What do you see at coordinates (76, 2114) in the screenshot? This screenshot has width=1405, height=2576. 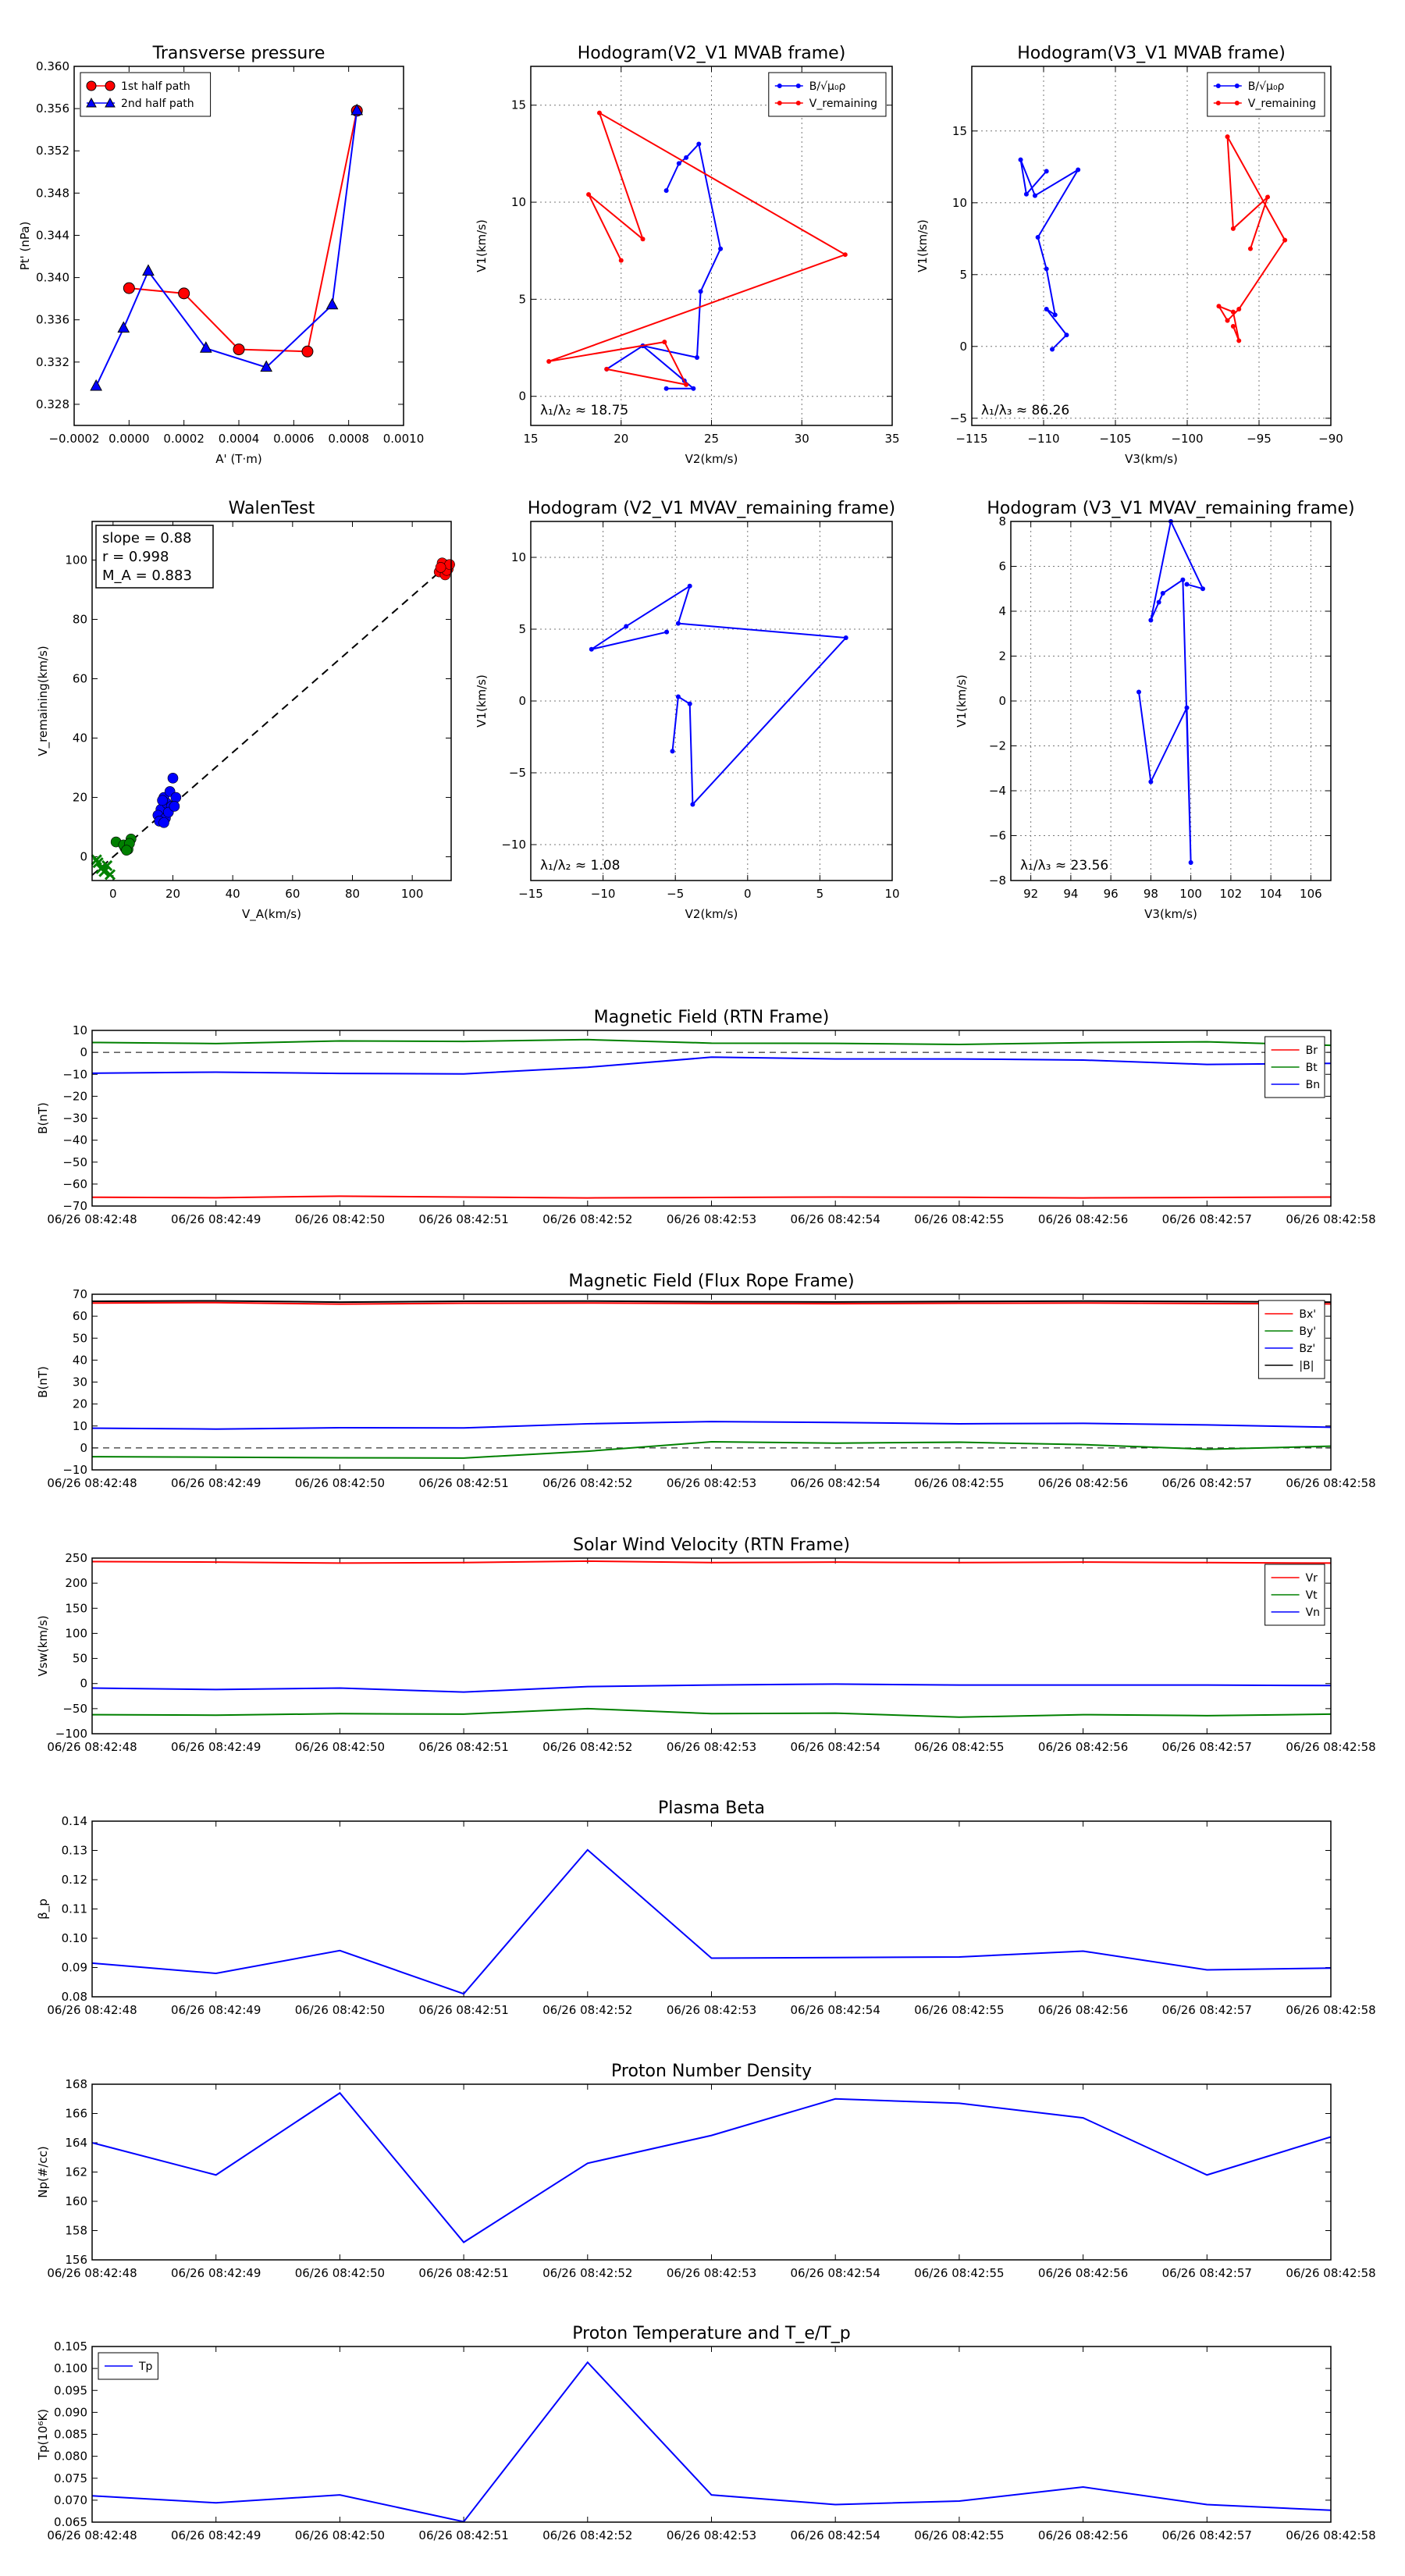 I see `y-tick-label: 166` at bounding box center [76, 2114].